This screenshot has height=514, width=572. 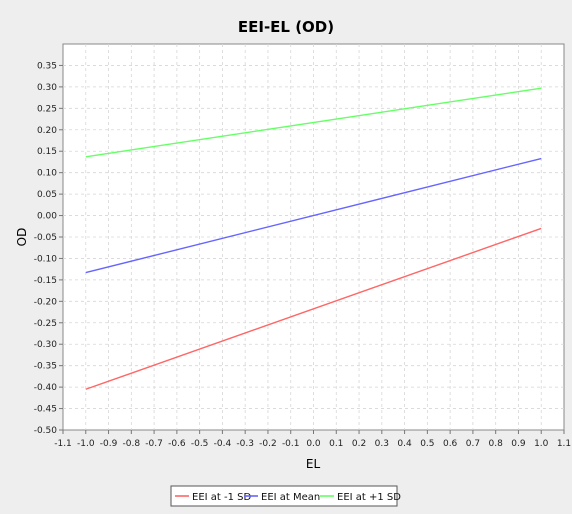 I want to click on legend-label: EEI at Mean, so click(x=290, y=497).